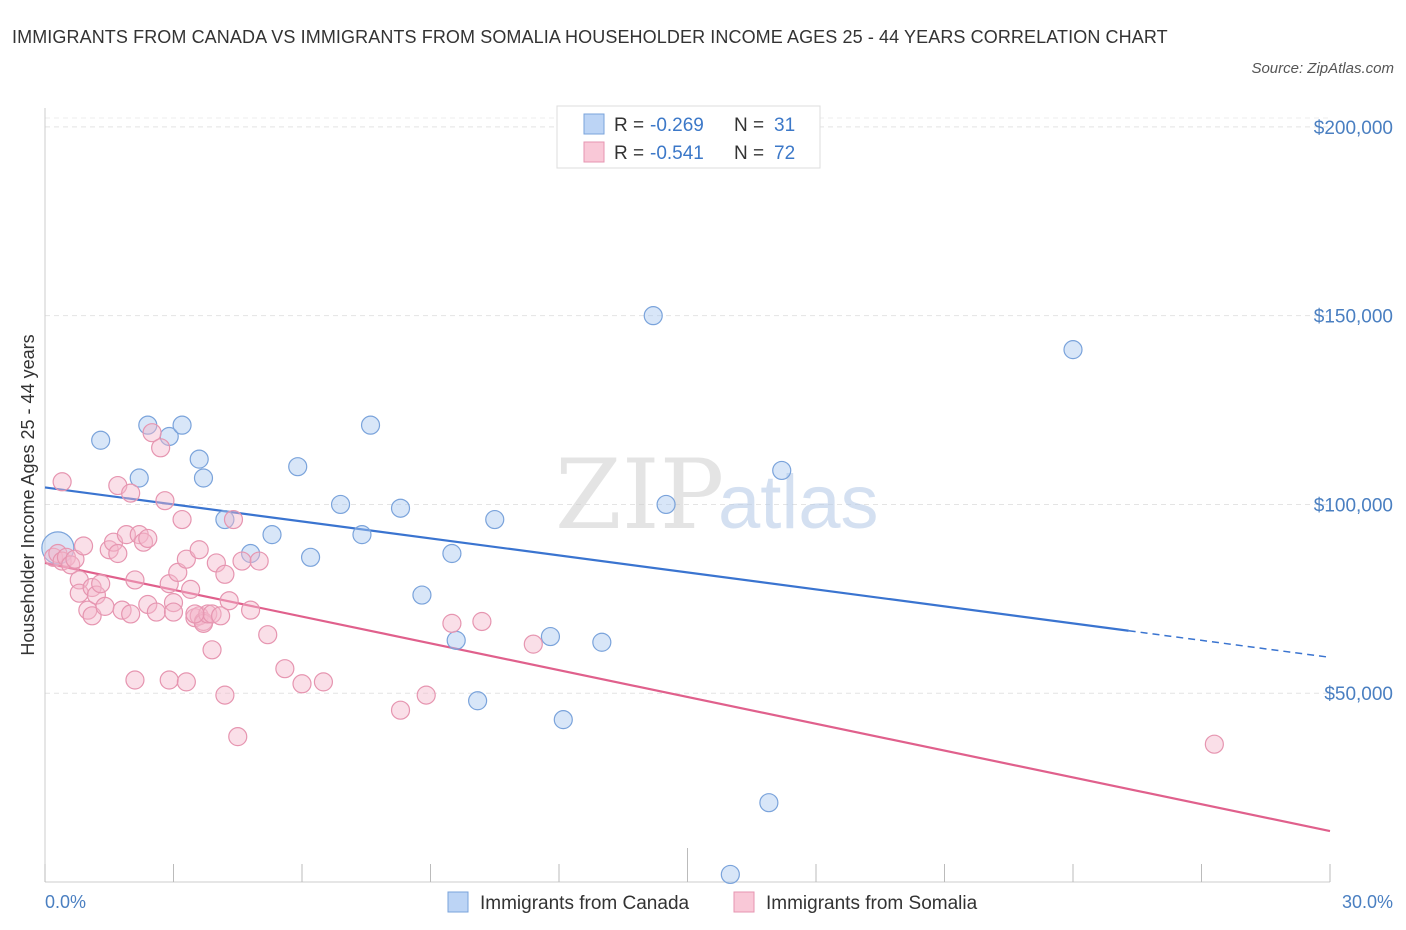  I want to click on legend-box: R = -0.269 N = 31 R = -0.541 N = 72, so click(688, 137).